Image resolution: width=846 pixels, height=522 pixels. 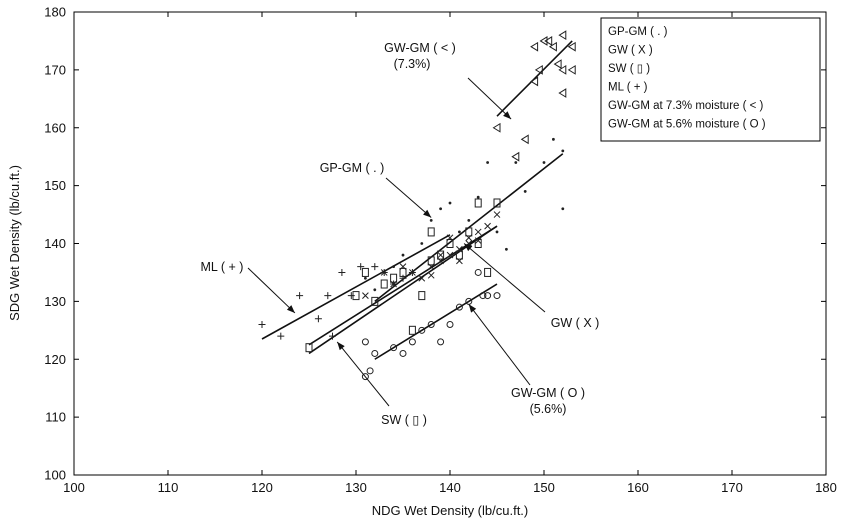 I want to click on legend-entry: GW ( X ), so click(x=630, y=51).